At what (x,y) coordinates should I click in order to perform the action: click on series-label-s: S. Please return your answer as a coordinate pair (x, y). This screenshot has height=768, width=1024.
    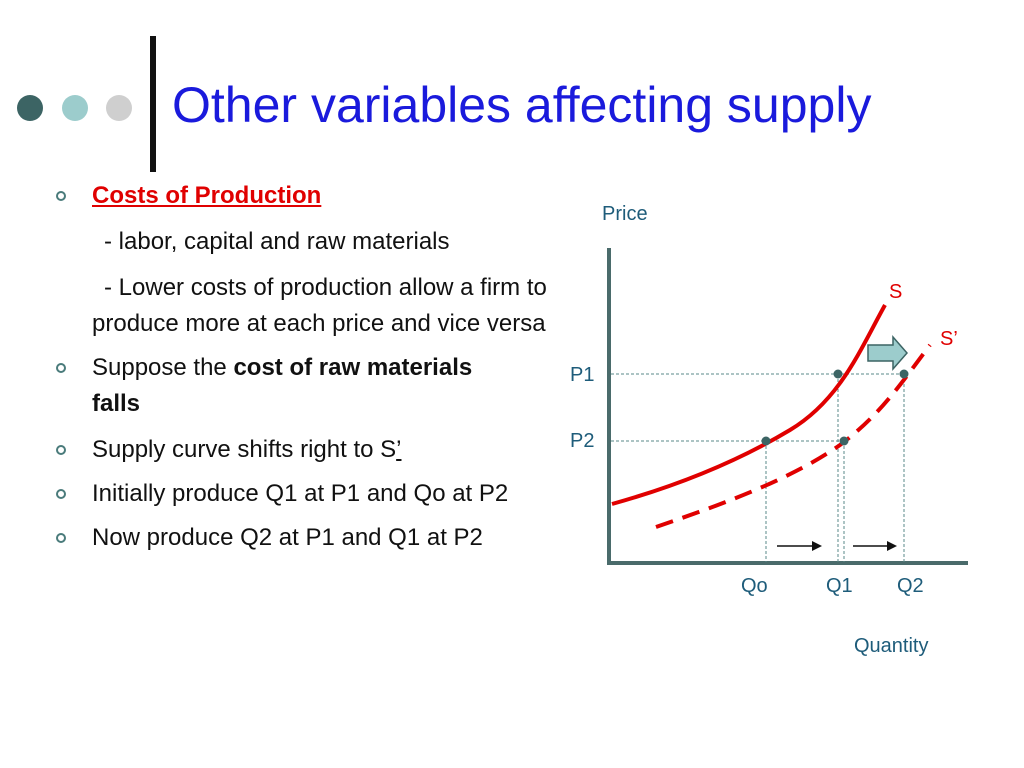
    Looking at the image, I should click on (895, 292).